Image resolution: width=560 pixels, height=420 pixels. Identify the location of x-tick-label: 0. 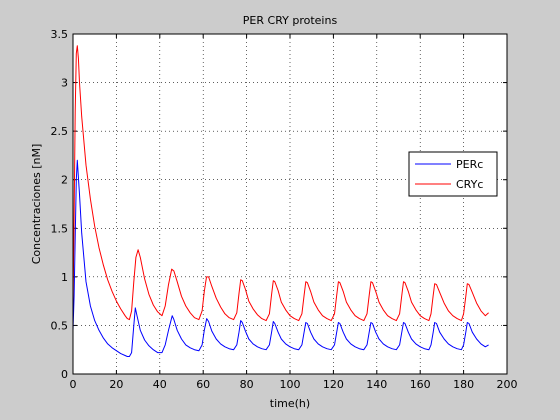
(73, 384).